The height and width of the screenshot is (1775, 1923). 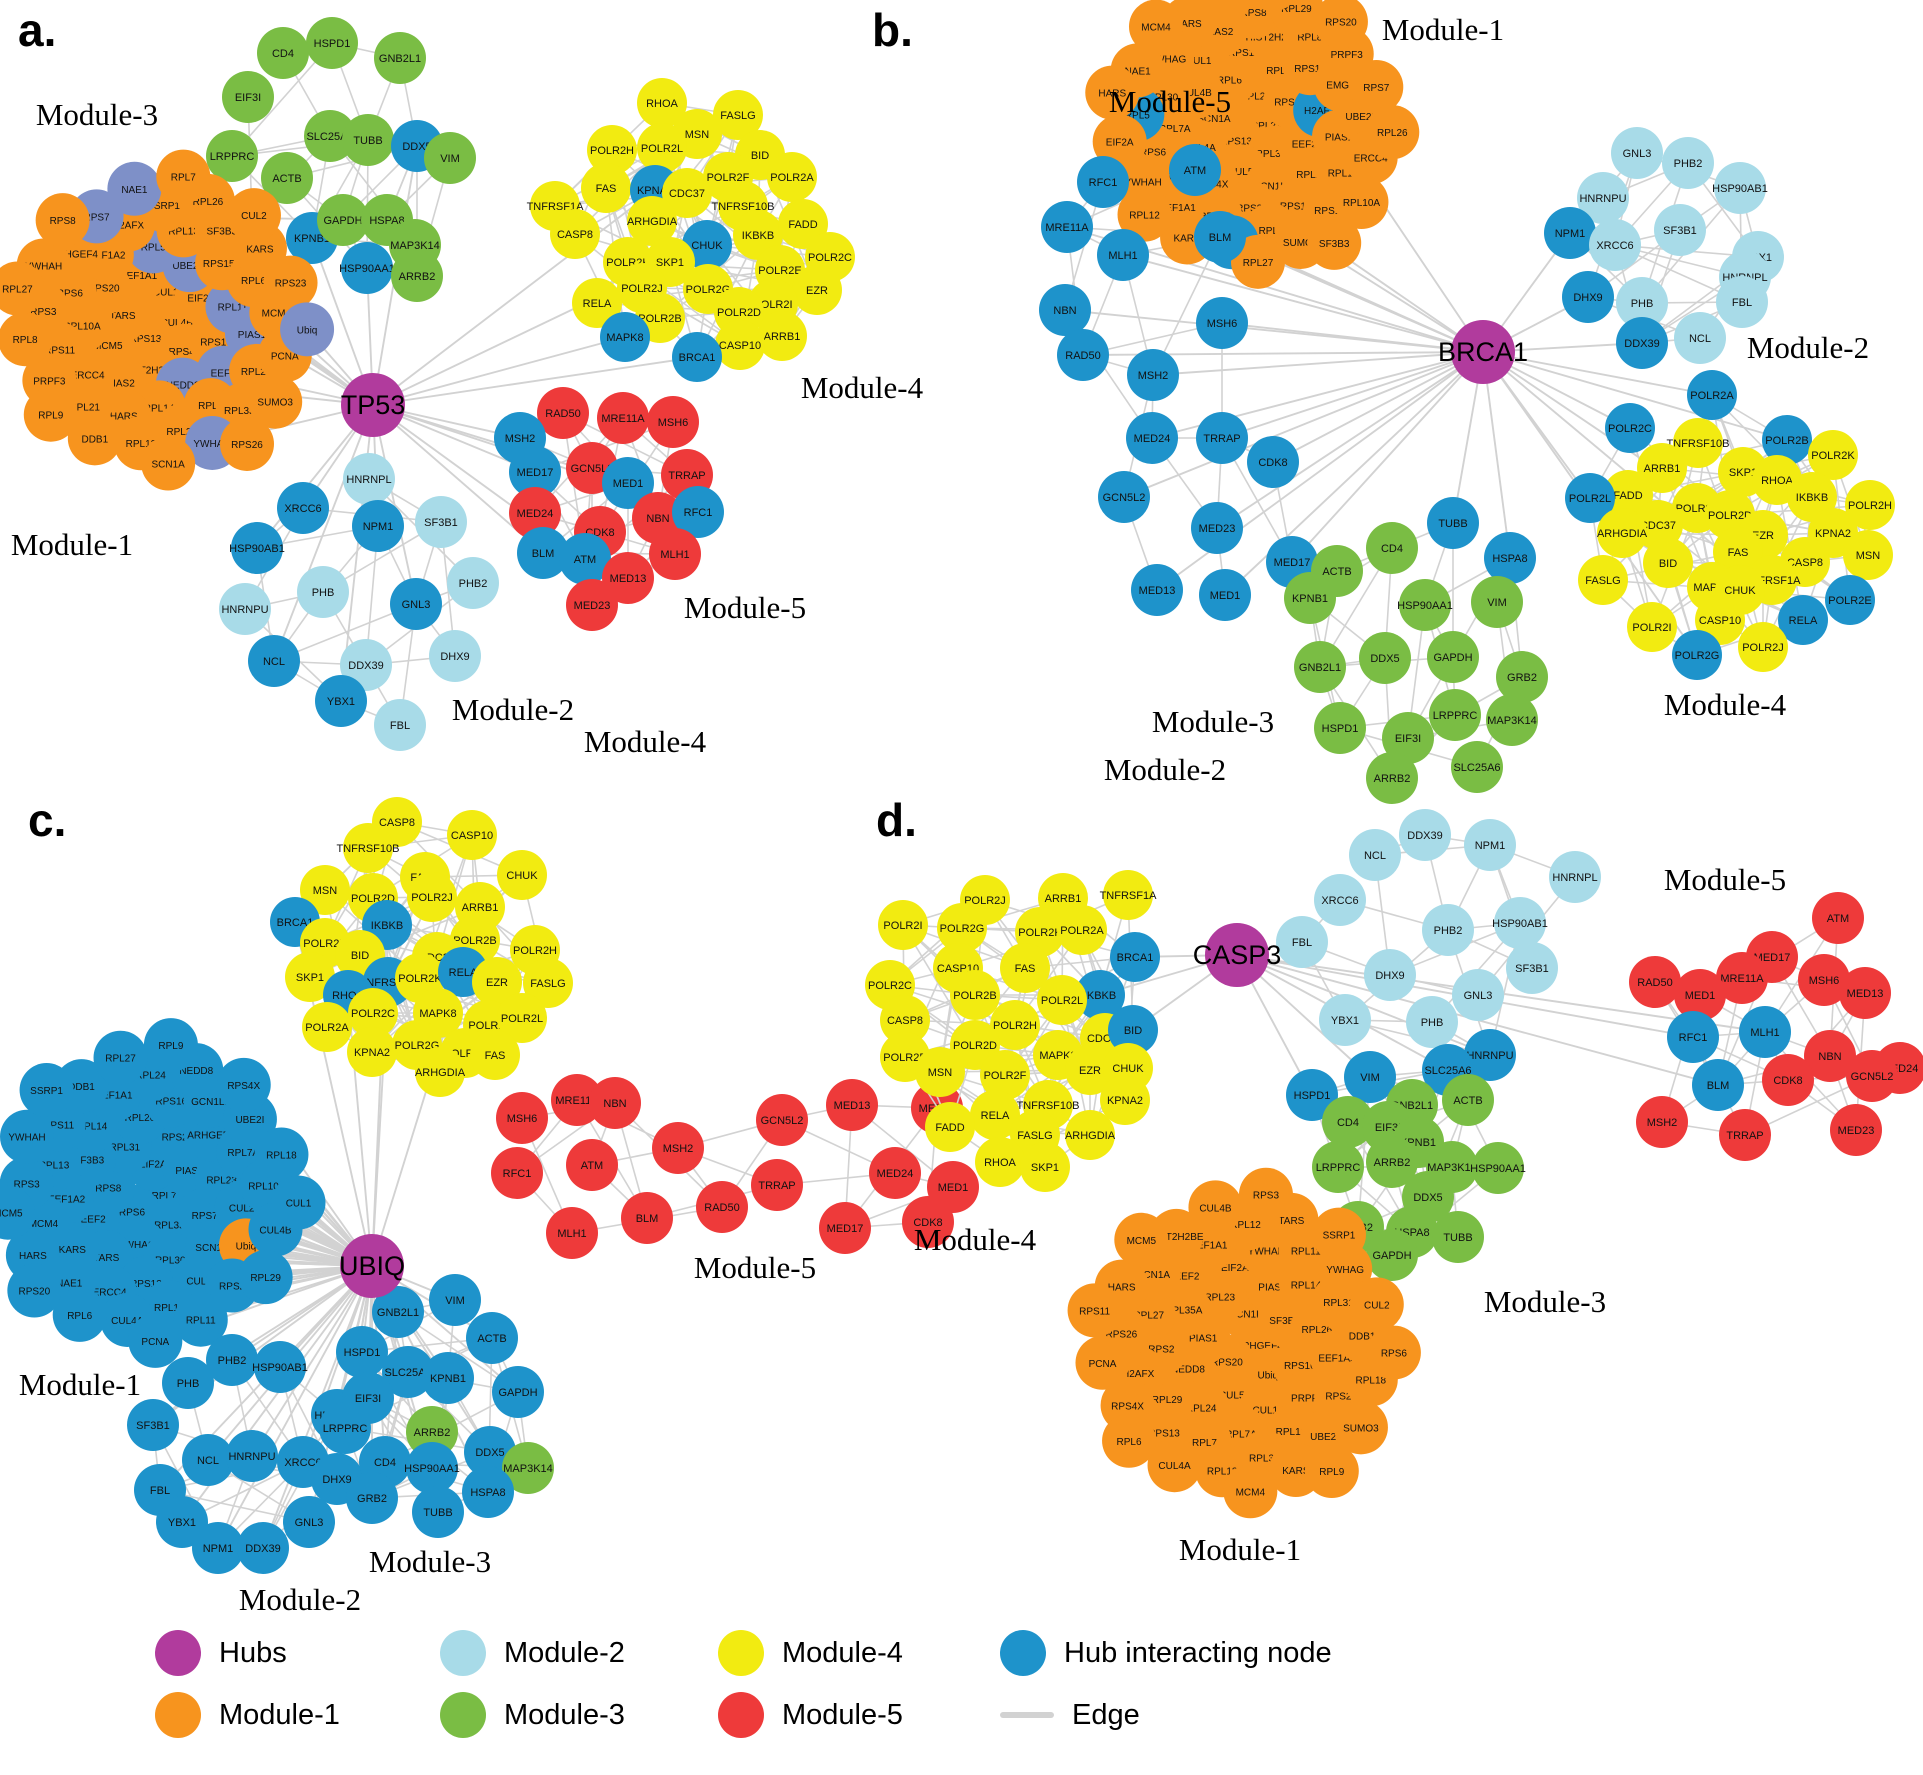 I want to click on node-GNB2L1: GNB2L1, so click(x=400, y=58).